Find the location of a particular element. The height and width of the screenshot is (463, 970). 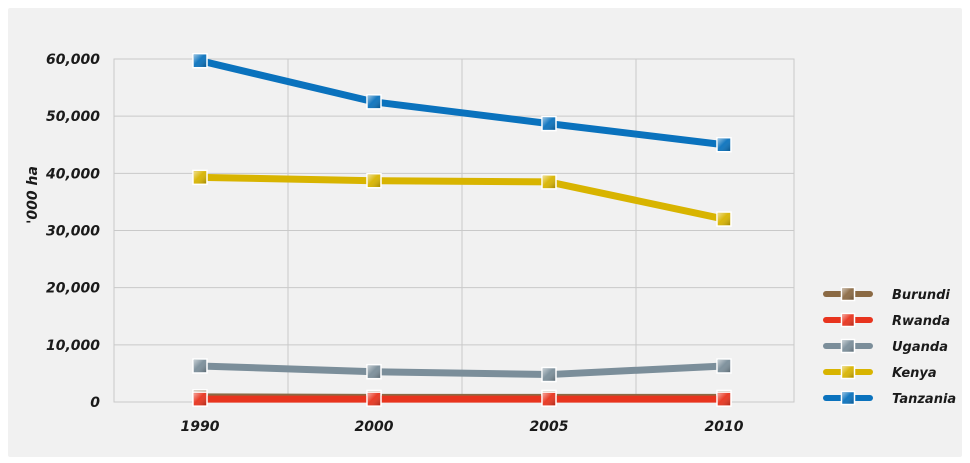

y-tick-label: 30,000 is located at coordinates (73, 232).